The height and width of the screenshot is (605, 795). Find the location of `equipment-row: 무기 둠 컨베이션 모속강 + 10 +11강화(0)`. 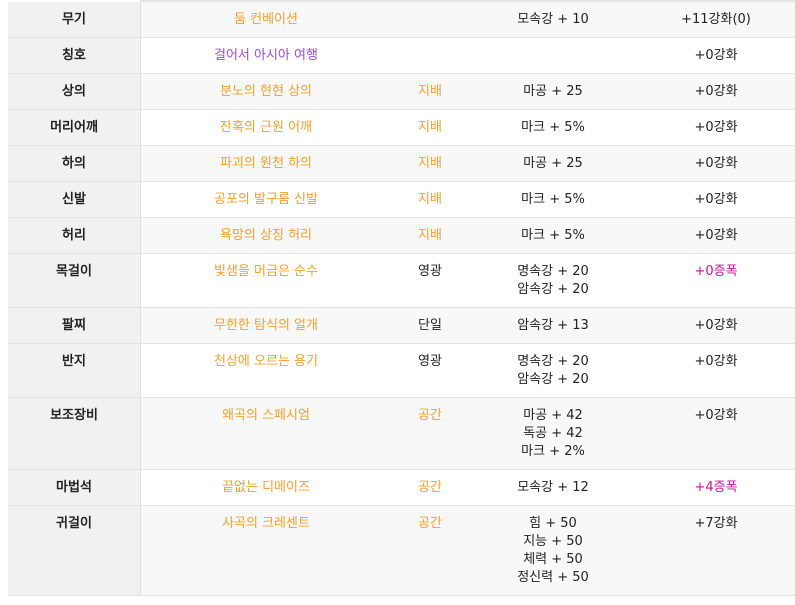

equipment-row: 무기 둠 컨베이션 모속강 + 10 +11강화(0) is located at coordinates (401, 20).